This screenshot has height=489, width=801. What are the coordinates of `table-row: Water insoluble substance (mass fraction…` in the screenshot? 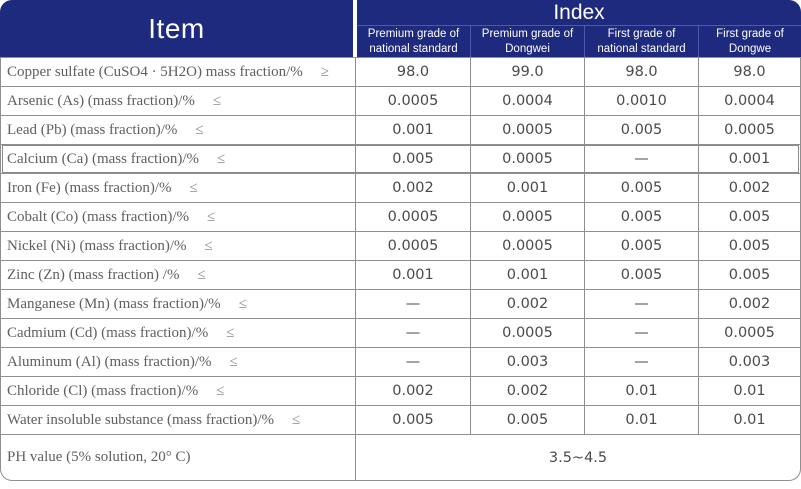 It's located at (400, 420).